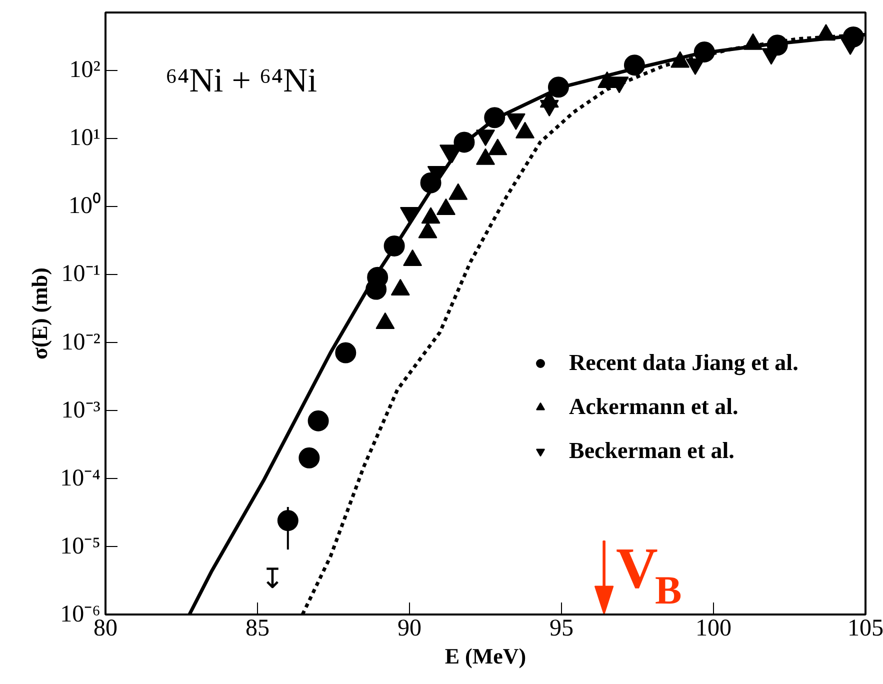 The height and width of the screenshot is (684, 883). What do you see at coordinates (81, 342) in the screenshot?
I see `y-tick-label: 10⁻²` at bounding box center [81, 342].